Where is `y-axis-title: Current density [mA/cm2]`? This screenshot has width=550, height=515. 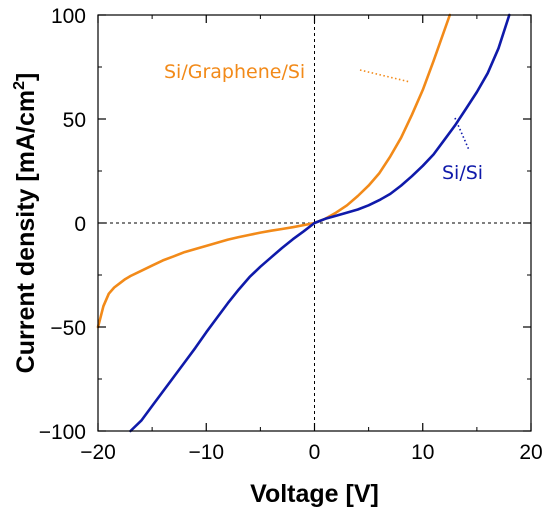
y-axis-title: Current density [mA/cm2] is located at coordinates (25, 223).